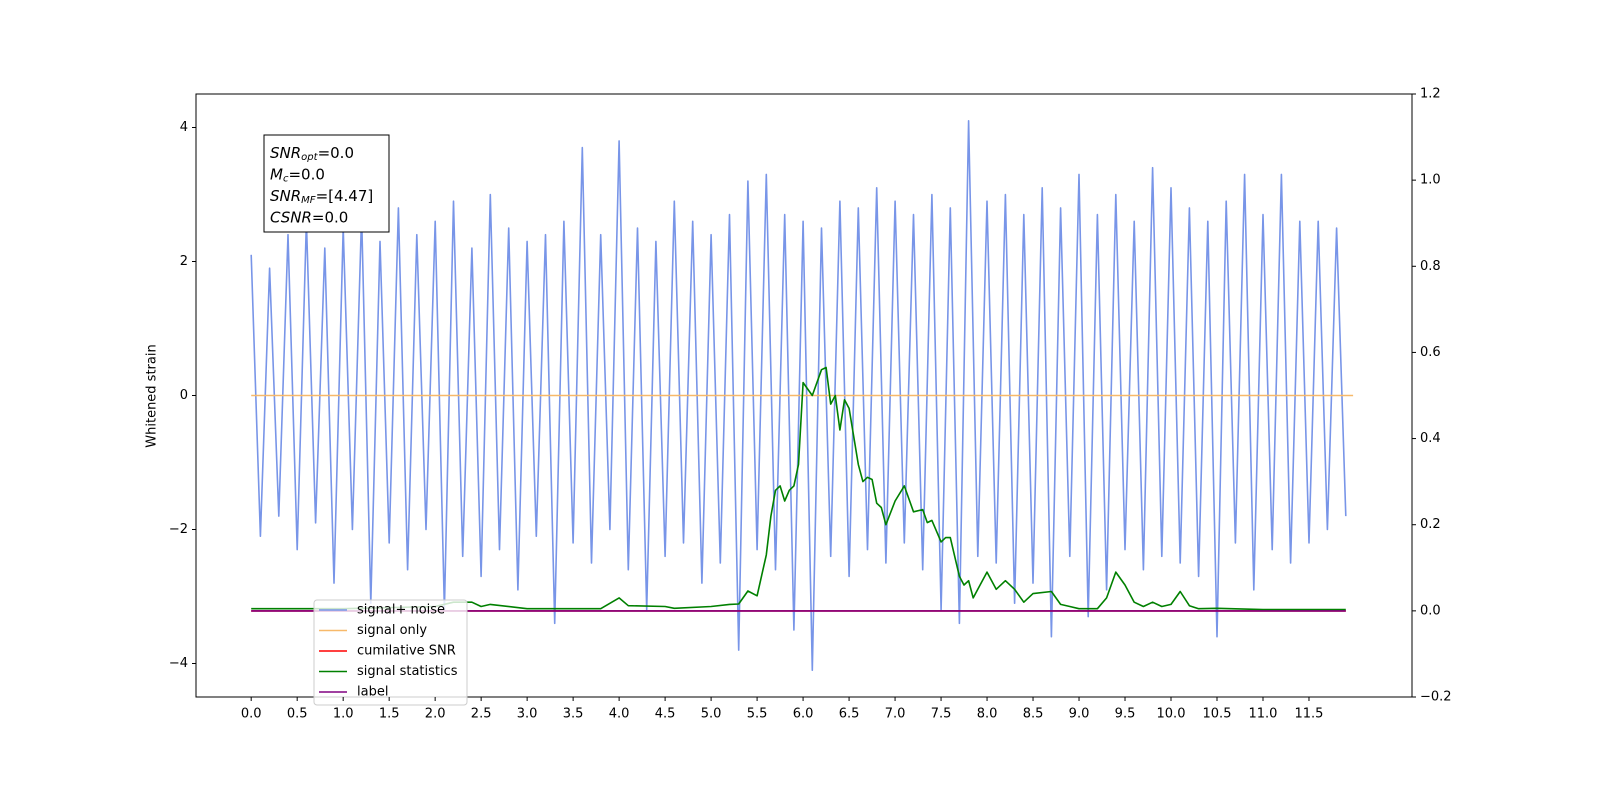  What do you see at coordinates (481, 714) in the screenshot?
I see `x-tick-label: 2.5` at bounding box center [481, 714].